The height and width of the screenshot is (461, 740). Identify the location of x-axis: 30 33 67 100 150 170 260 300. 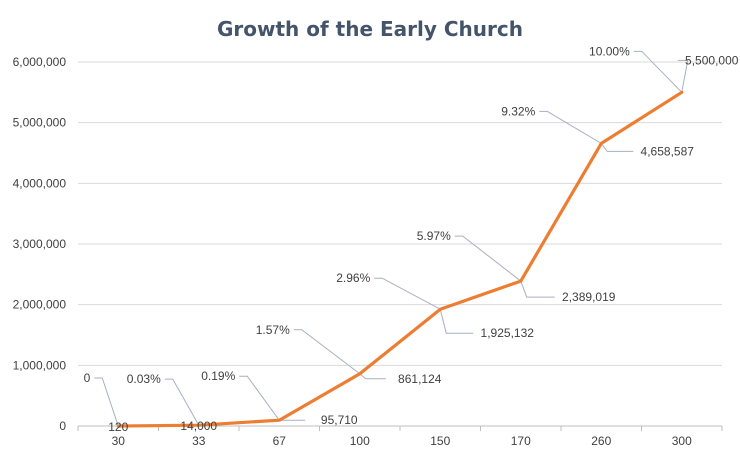
(400, 436).